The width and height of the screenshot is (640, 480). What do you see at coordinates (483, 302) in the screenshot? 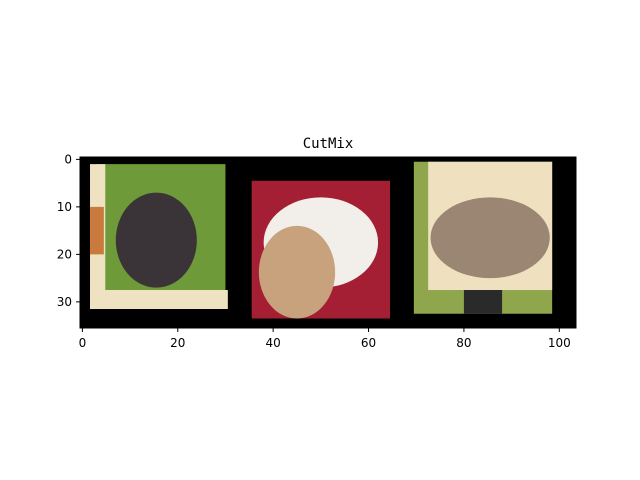
I see `dark-bottom-fragment` at bounding box center [483, 302].